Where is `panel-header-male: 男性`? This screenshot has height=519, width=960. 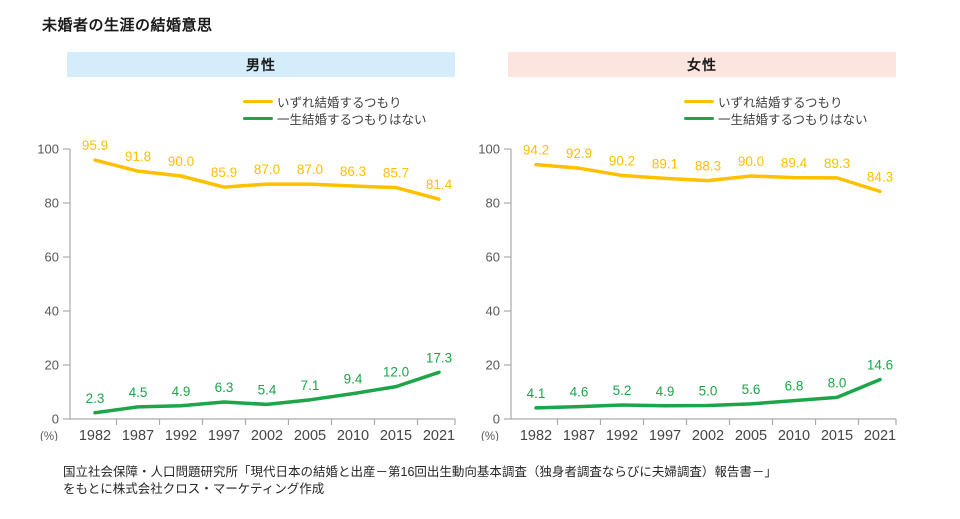 panel-header-male: 男性 is located at coordinates (261, 64).